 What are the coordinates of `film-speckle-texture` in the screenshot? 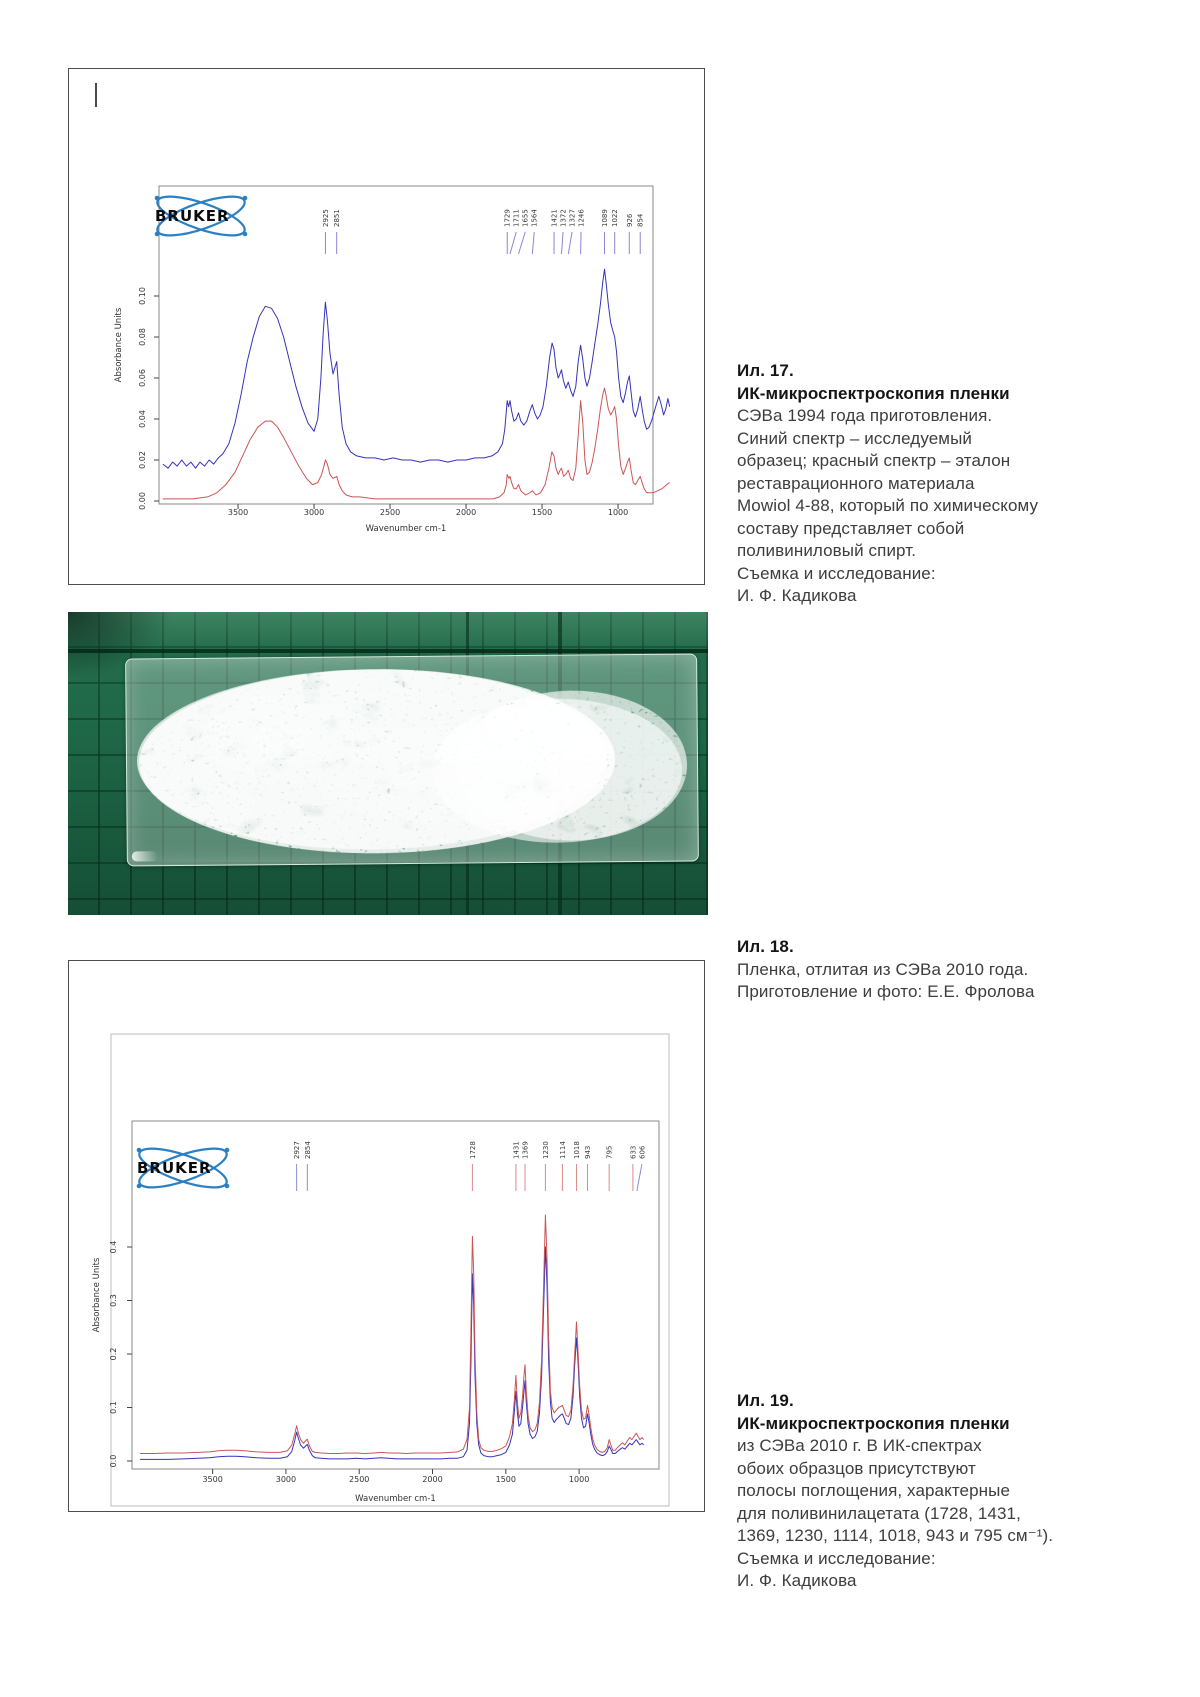 It's located at (412, 761).